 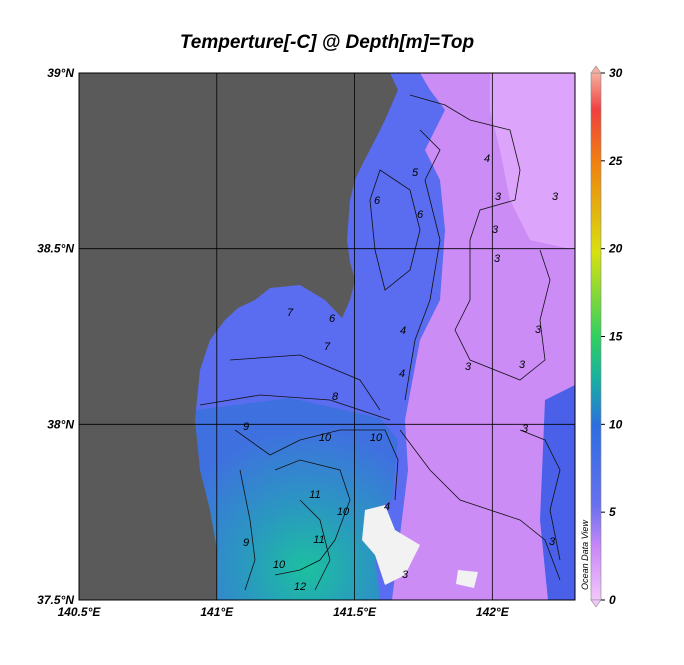 What do you see at coordinates (217, 612) in the screenshot?
I see `x-tick-label: 141°E` at bounding box center [217, 612].